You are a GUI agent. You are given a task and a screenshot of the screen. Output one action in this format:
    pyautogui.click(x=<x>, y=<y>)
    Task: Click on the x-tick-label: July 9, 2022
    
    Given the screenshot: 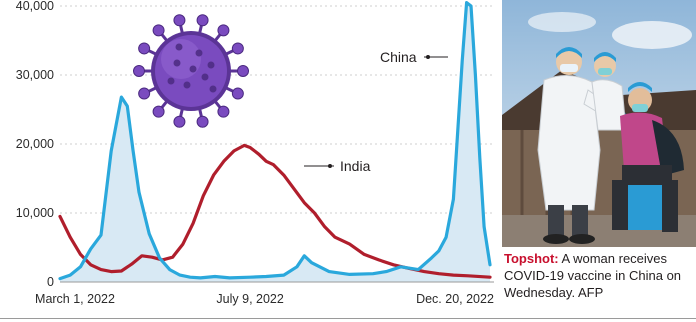 What is the action you would take?
    pyautogui.click(x=249, y=299)
    